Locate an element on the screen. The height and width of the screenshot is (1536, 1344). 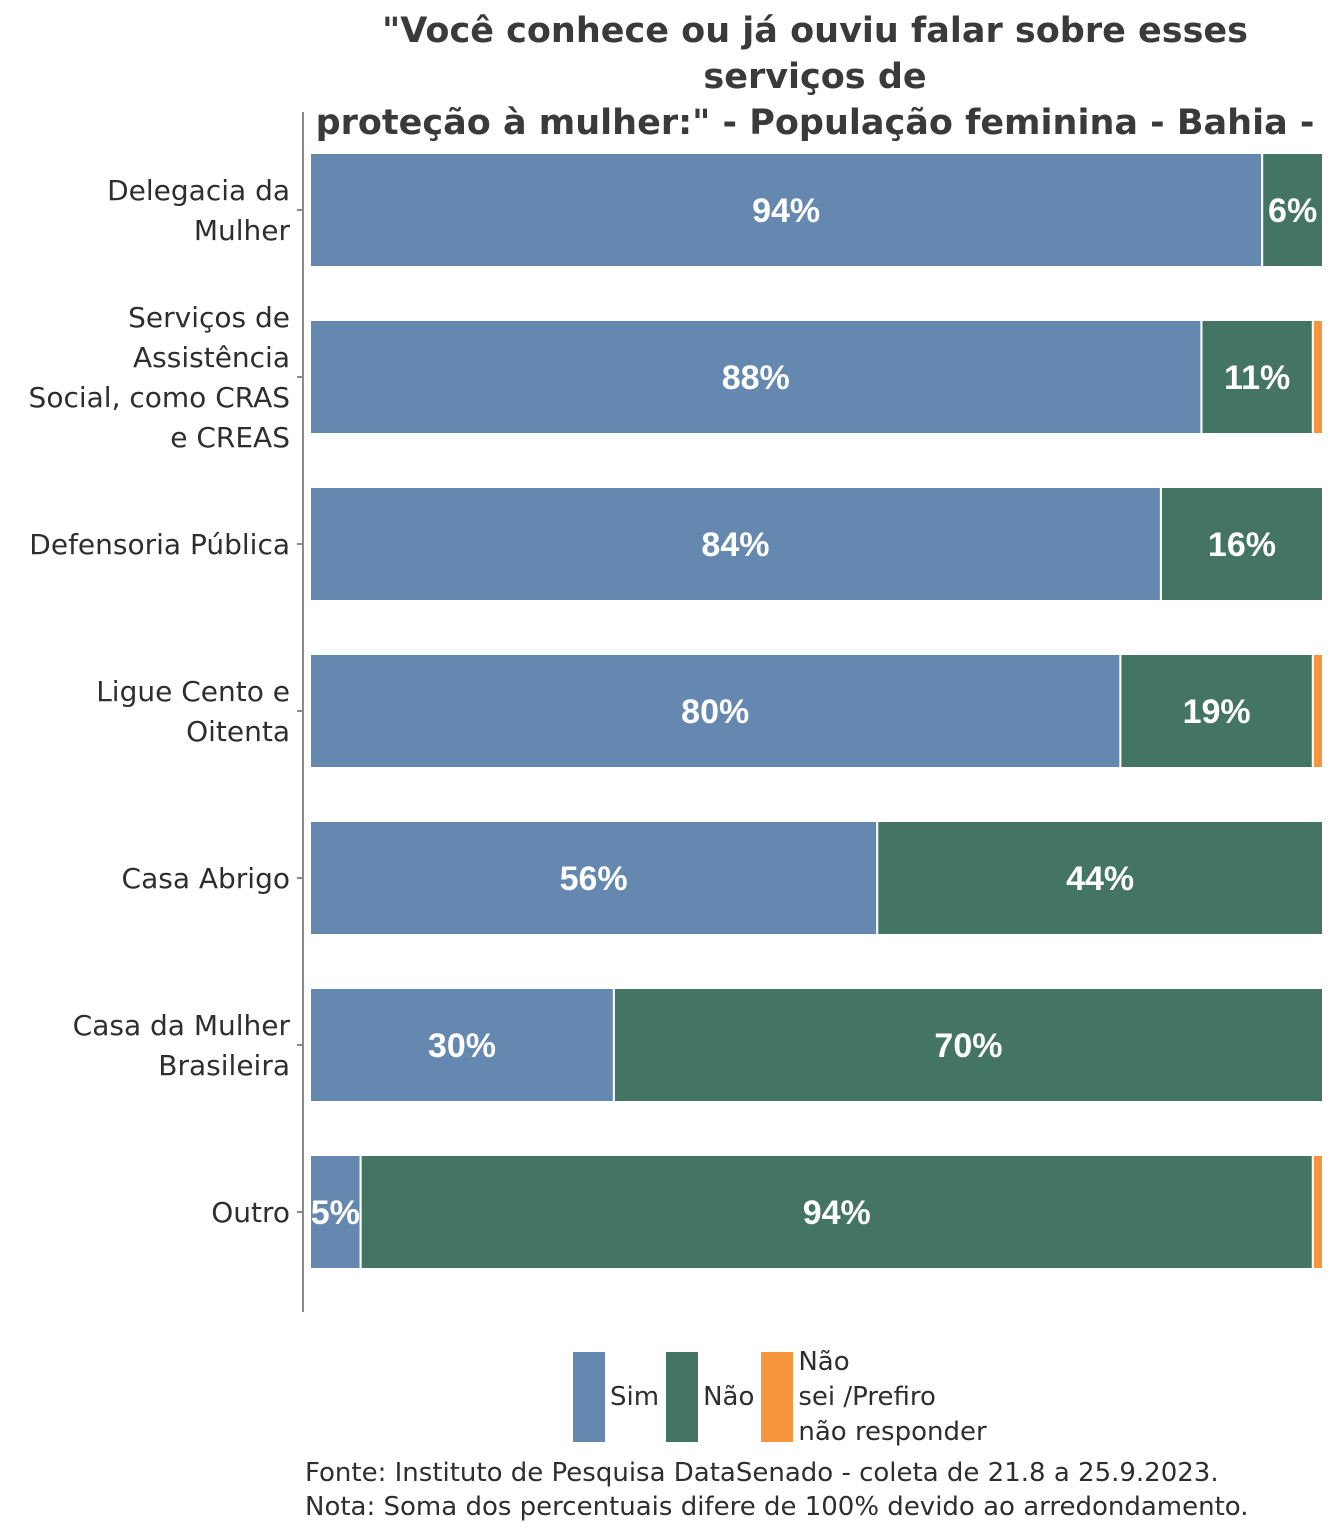
legend: Sim Não Não sei /Prefiro não responder is located at coordinates (788, 1397).